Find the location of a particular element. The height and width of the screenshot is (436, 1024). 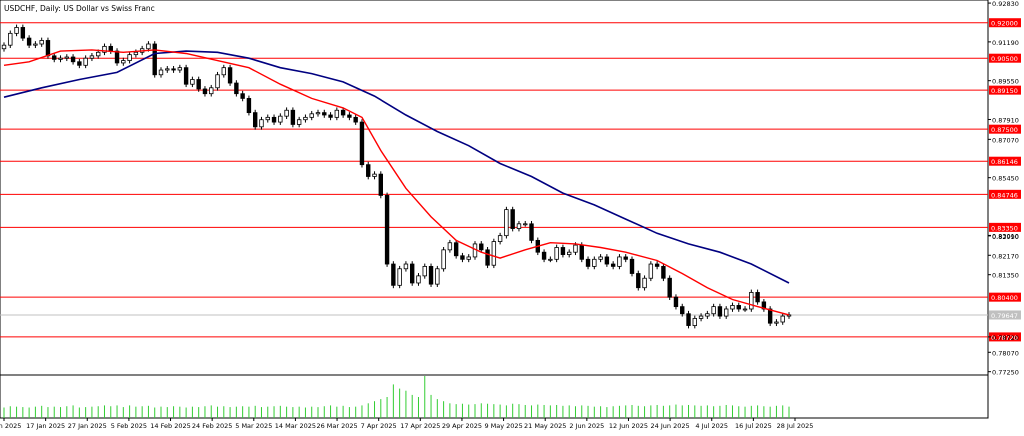

level-label: 0.78720 is located at coordinates (1004, 338).